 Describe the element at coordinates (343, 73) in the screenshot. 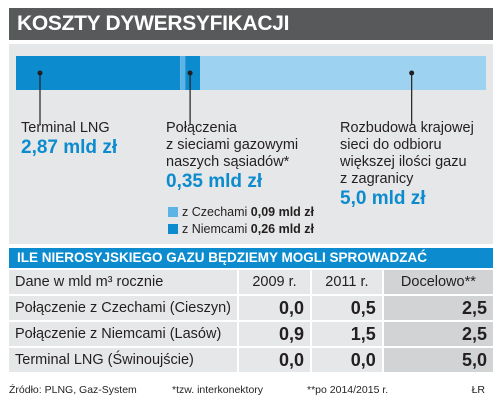

I see `bar-segment-network-expansion` at that location.